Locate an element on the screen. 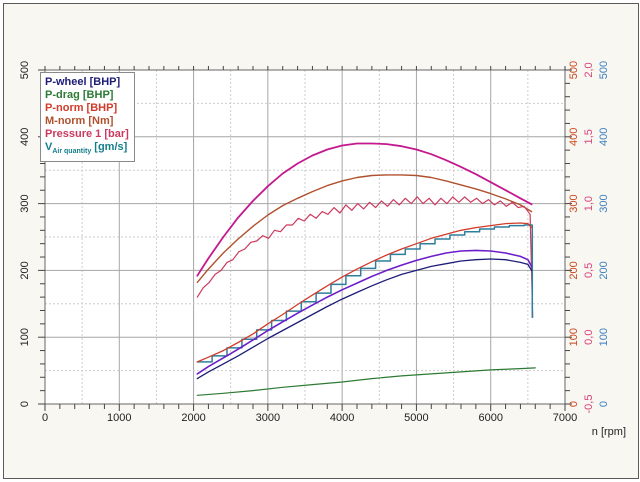  y-right-tick-label-bar: 0,0 is located at coordinates (589, 337).